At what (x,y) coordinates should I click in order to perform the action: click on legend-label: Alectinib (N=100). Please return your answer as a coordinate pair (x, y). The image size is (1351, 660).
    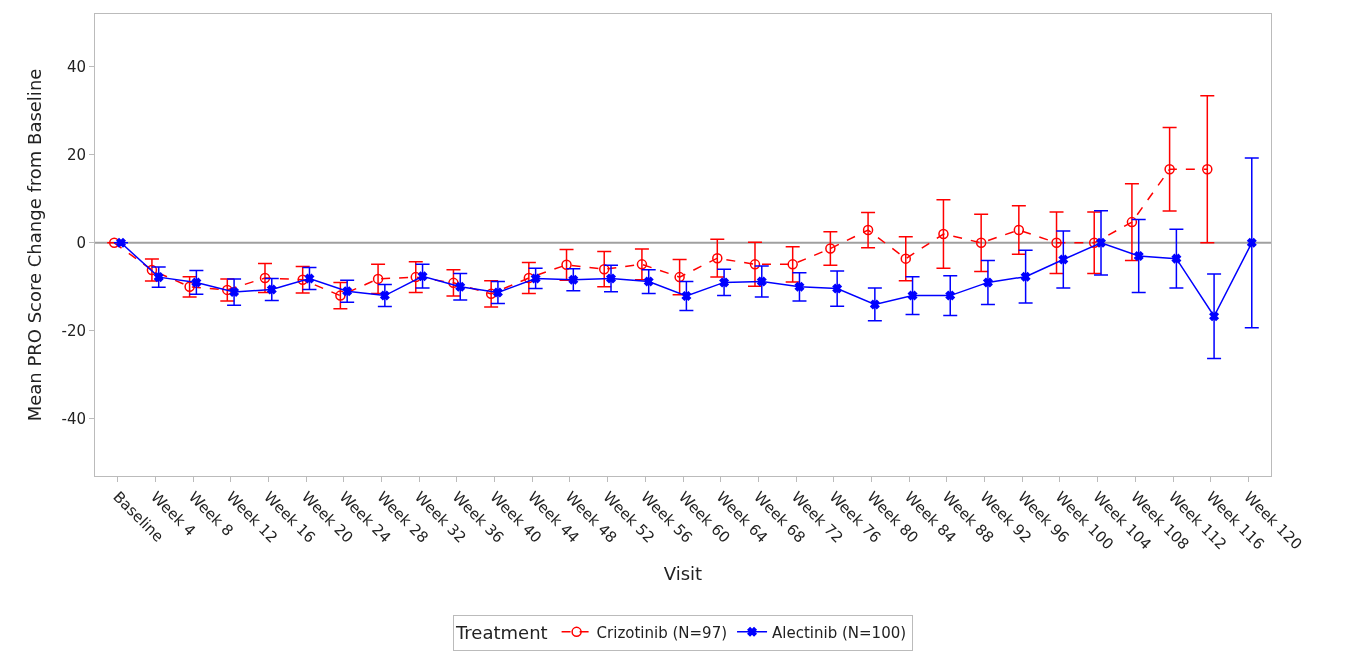
    Looking at the image, I should click on (839, 632).